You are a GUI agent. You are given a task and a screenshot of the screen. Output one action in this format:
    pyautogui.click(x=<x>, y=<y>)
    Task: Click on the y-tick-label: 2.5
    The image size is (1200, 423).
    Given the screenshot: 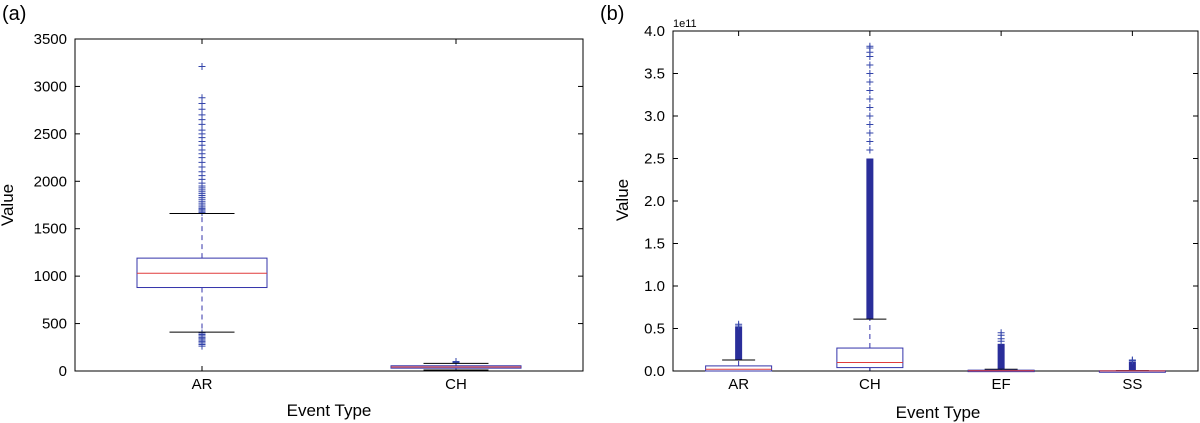 What is the action you would take?
    pyautogui.click(x=654, y=159)
    